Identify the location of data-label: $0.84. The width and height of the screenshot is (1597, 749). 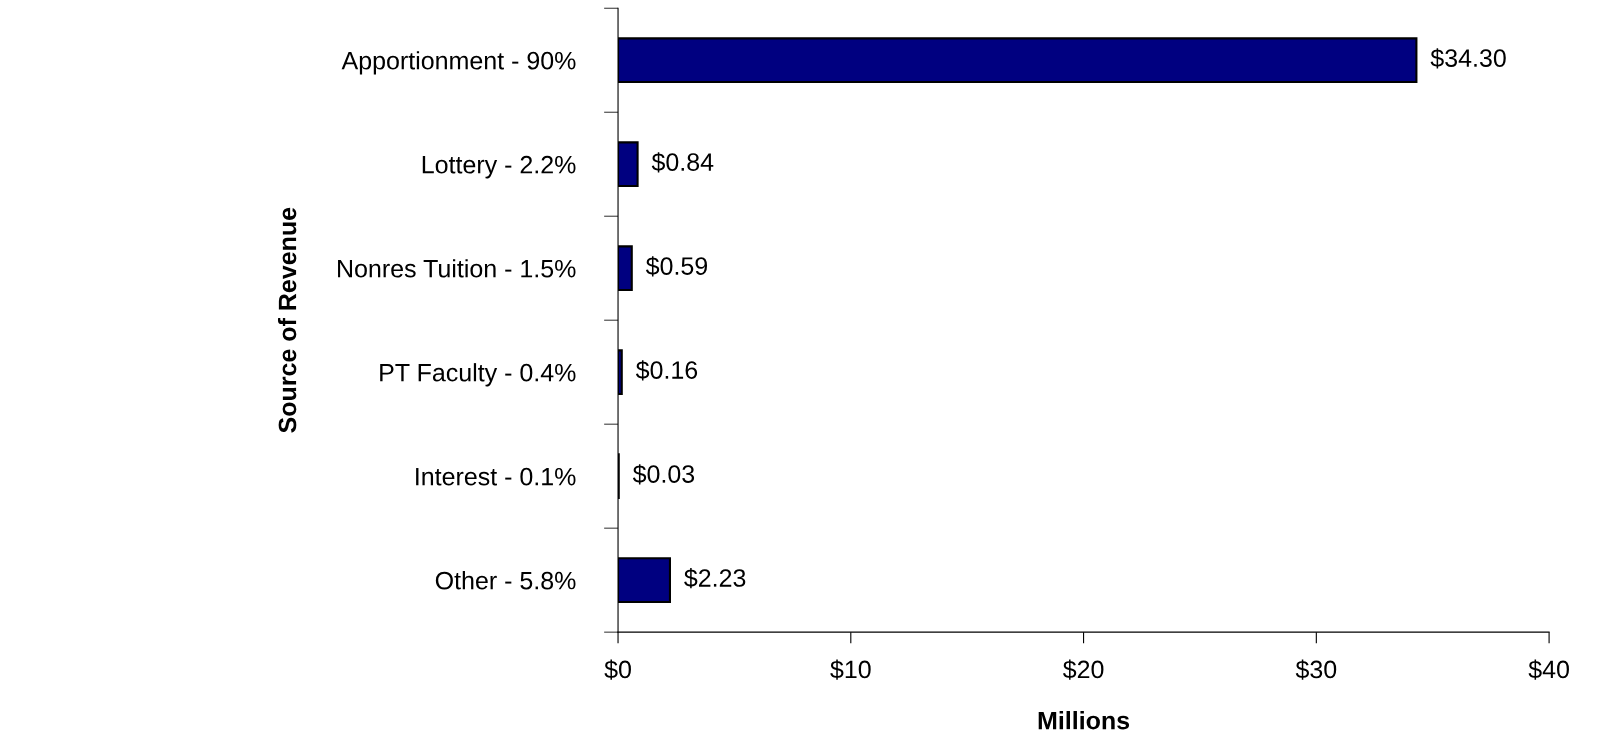
(682, 162).